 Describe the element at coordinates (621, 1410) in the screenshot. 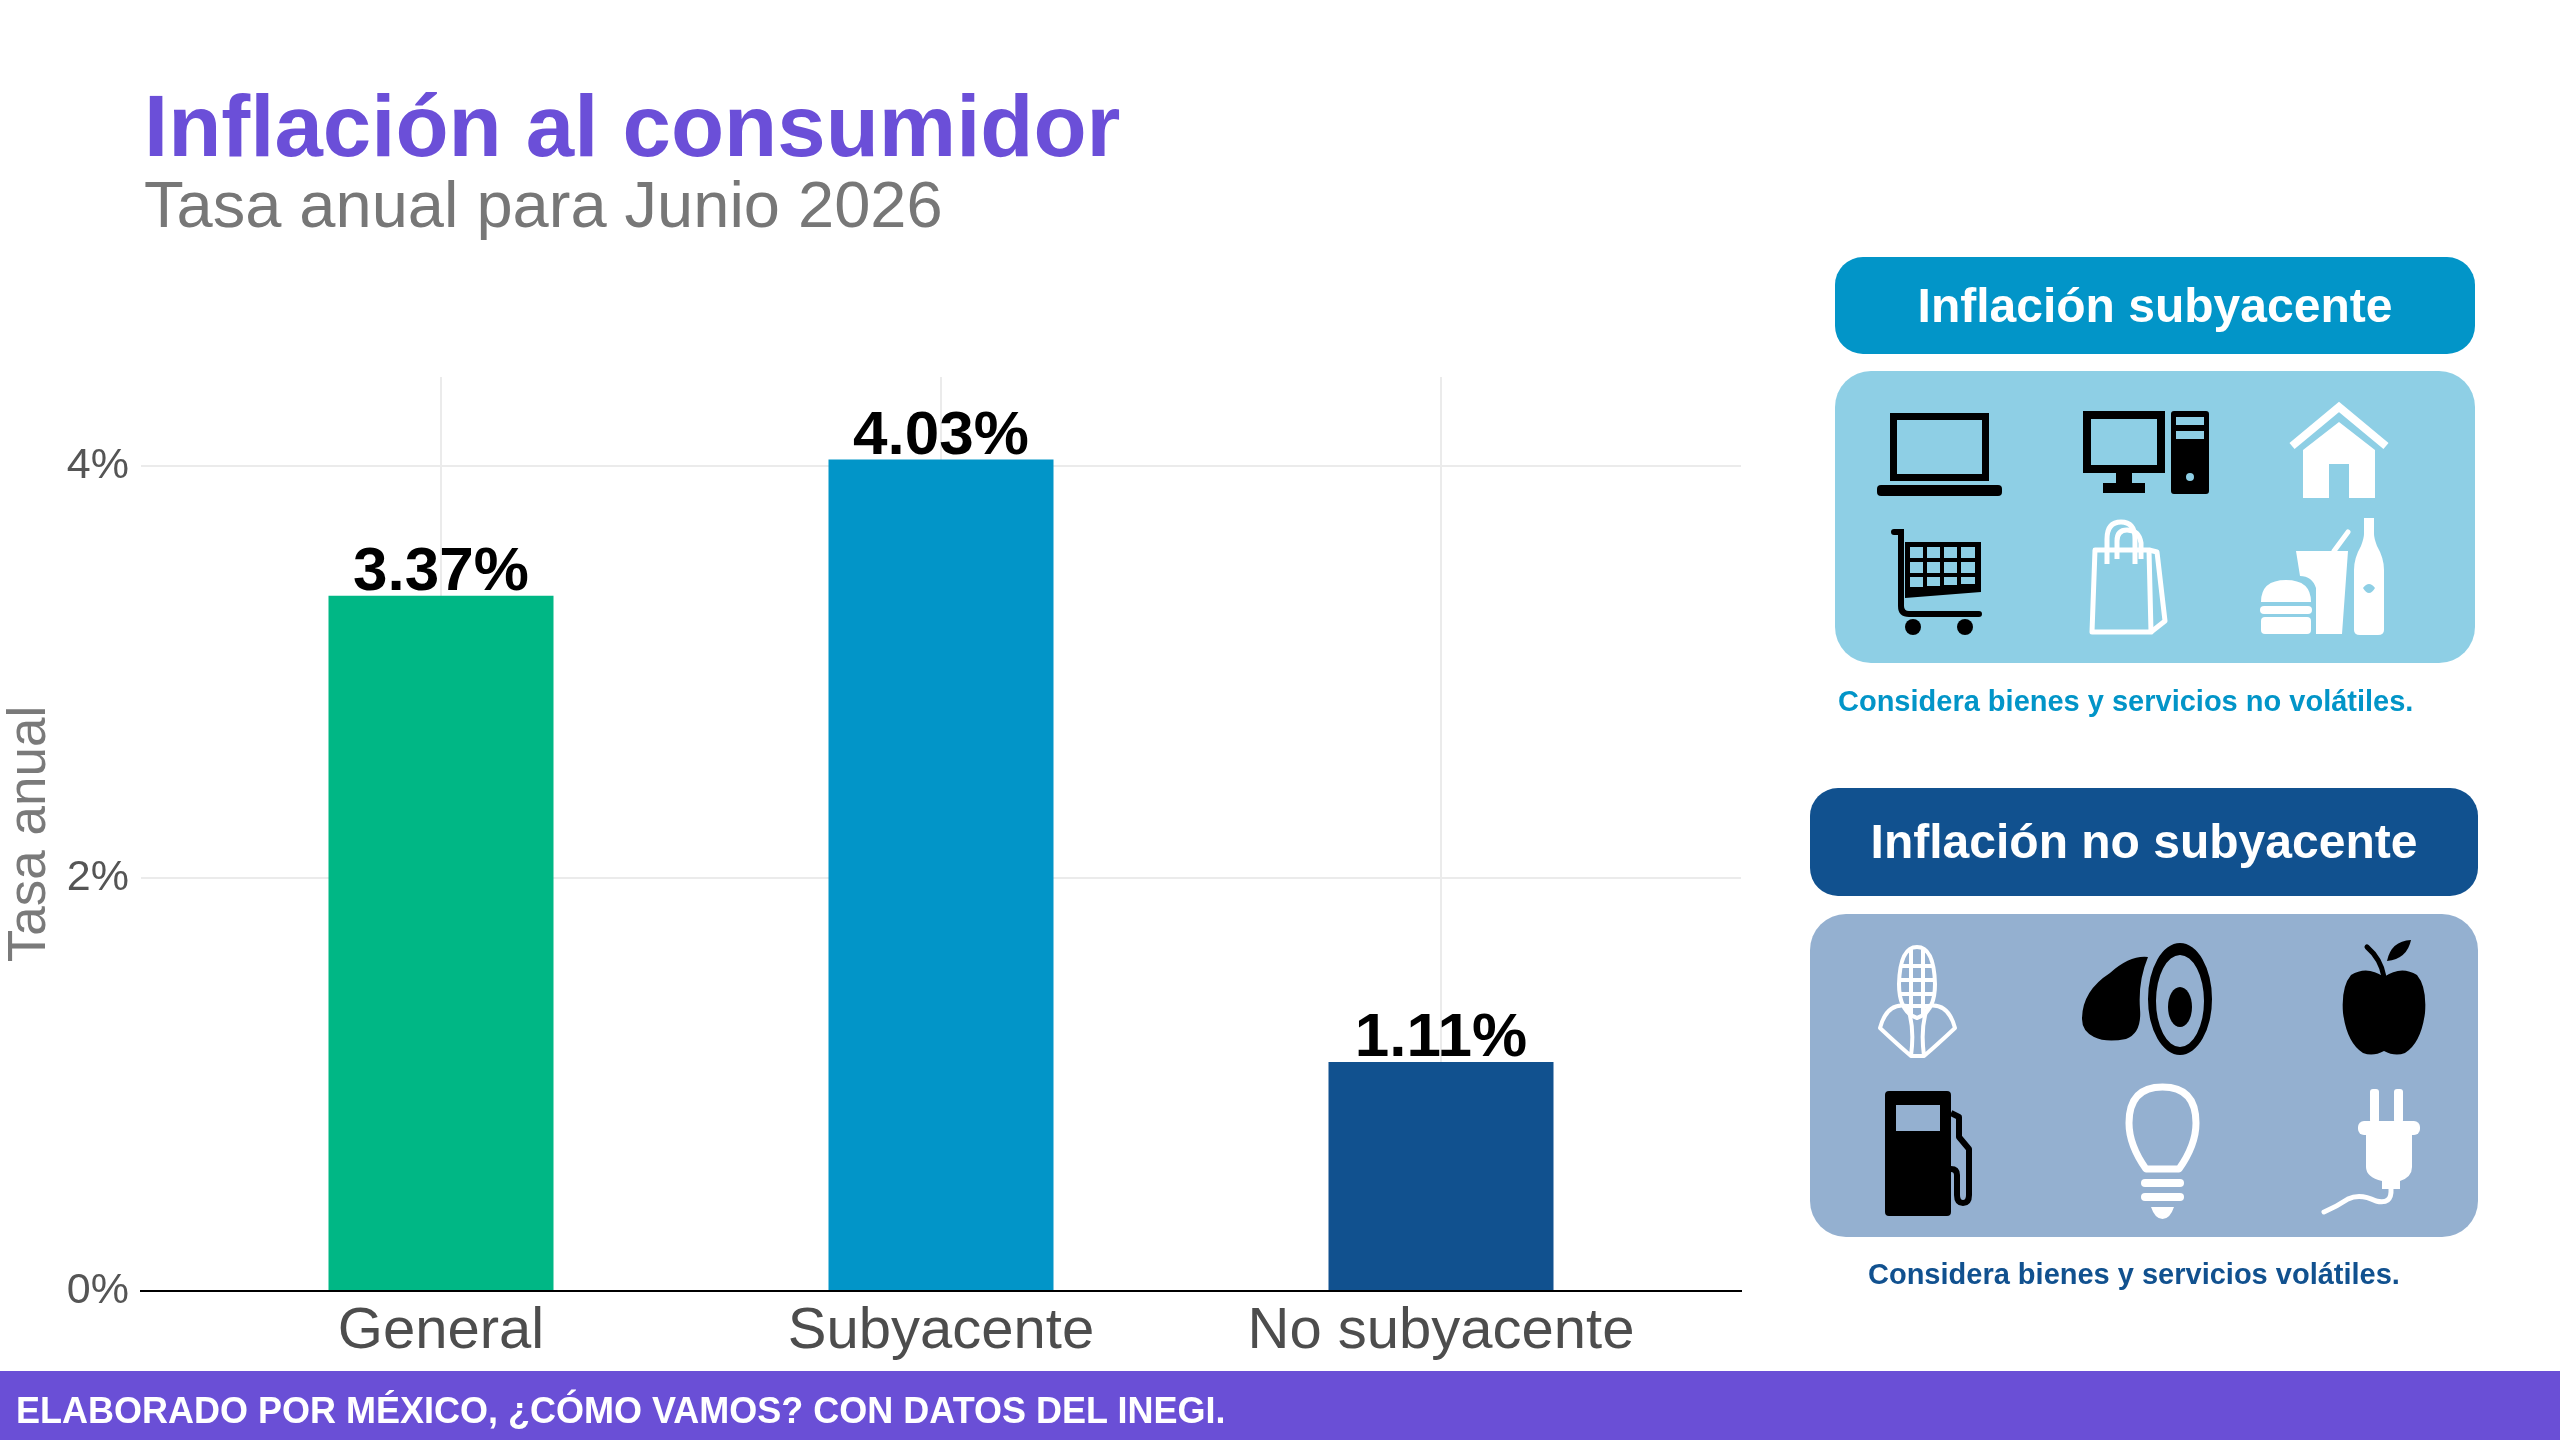

I see `text: ELABORADO POR MÉXICO, ¿CÓMO VAMOS? CON DATOS DEL INEGI.` at that location.